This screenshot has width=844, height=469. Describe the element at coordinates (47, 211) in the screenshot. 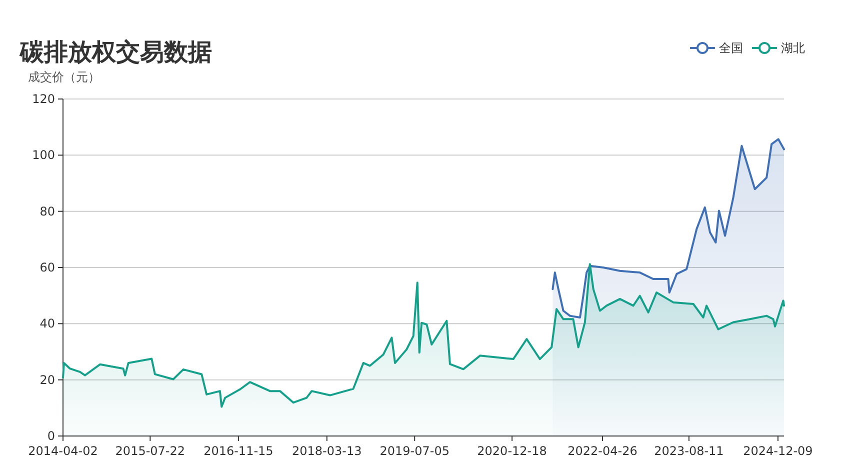

I see `y-tick-label: 80` at that location.